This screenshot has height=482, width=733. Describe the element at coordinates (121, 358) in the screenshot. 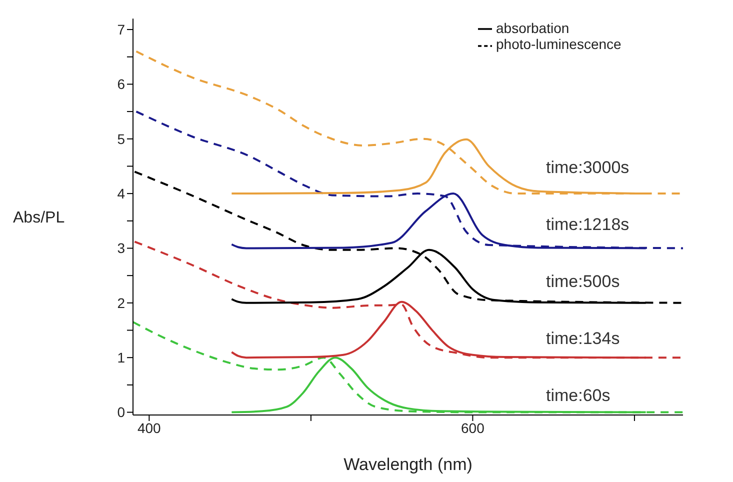

I see `y-tick-label: 1` at that location.